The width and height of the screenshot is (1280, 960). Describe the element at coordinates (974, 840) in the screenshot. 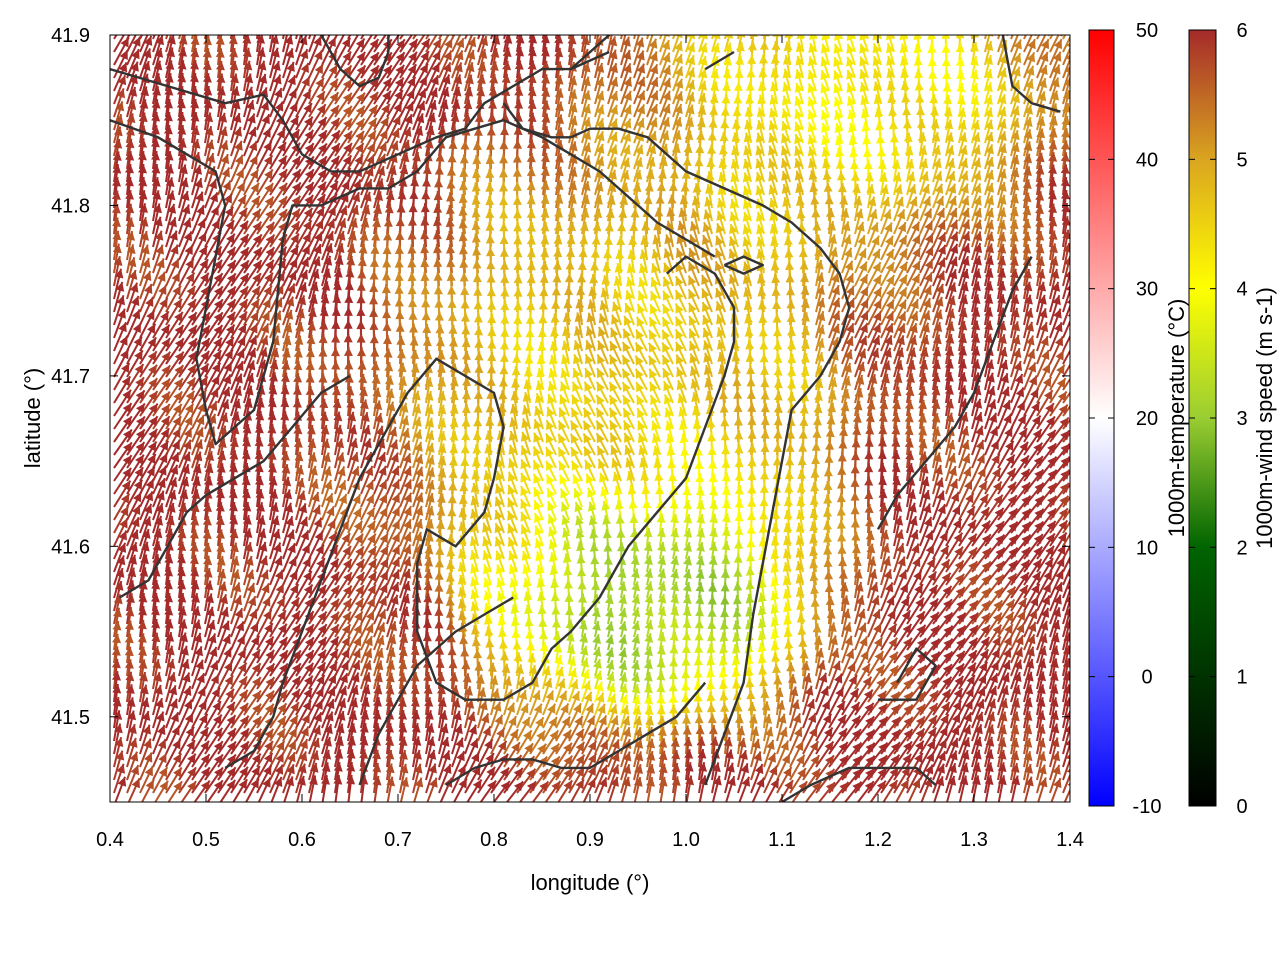

I see `x-tick-label: 1.3` at that location.